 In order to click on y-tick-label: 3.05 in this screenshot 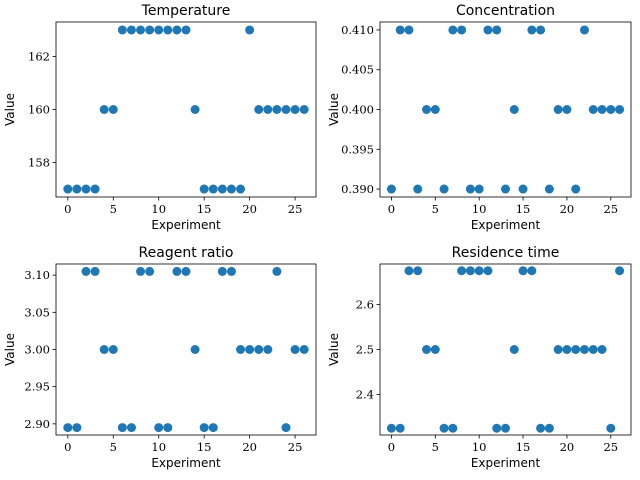, I will do `click(37, 312)`.